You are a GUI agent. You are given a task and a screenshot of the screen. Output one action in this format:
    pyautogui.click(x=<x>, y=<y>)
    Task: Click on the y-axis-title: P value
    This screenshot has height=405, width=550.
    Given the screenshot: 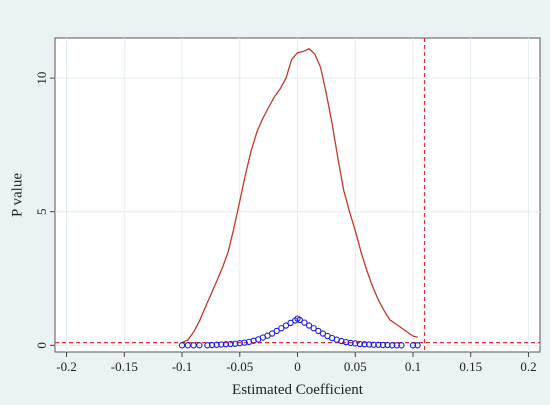 What is the action you would take?
    pyautogui.click(x=17, y=195)
    